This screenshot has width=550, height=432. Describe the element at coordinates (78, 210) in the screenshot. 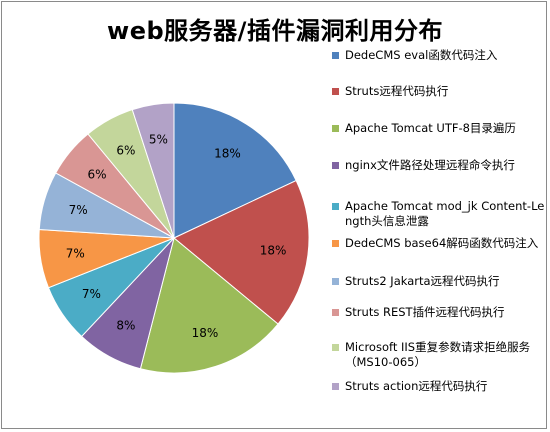

I see `slice-data-label-7: 7%` at that location.